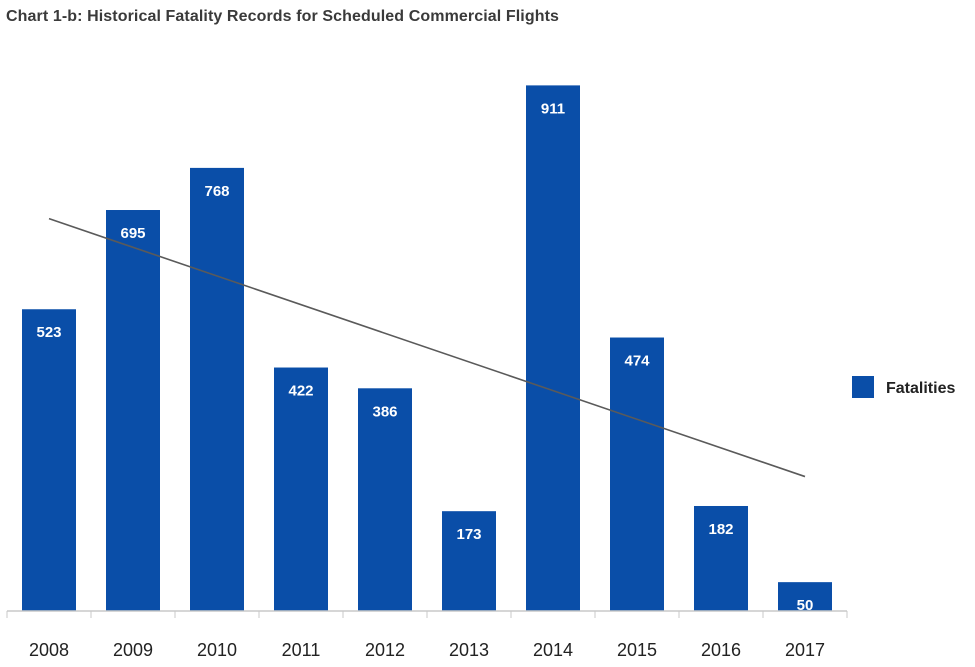 This screenshot has width=975, height=667. I want to click on bar-value-label-2016: 182, so click(720, 529).